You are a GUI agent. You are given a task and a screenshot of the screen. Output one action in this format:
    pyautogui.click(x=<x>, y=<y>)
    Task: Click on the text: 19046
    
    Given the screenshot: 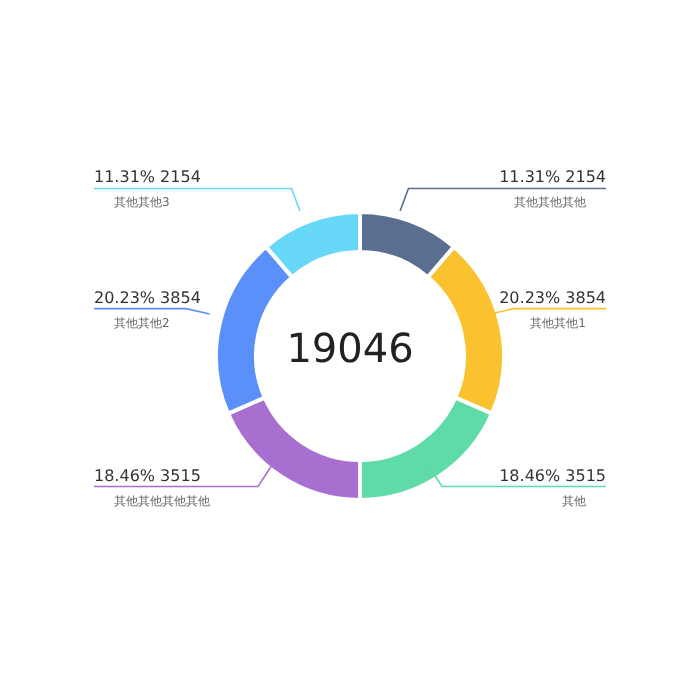 What is the action you would take?
    pyautogui.click(x=350, y=348)
    